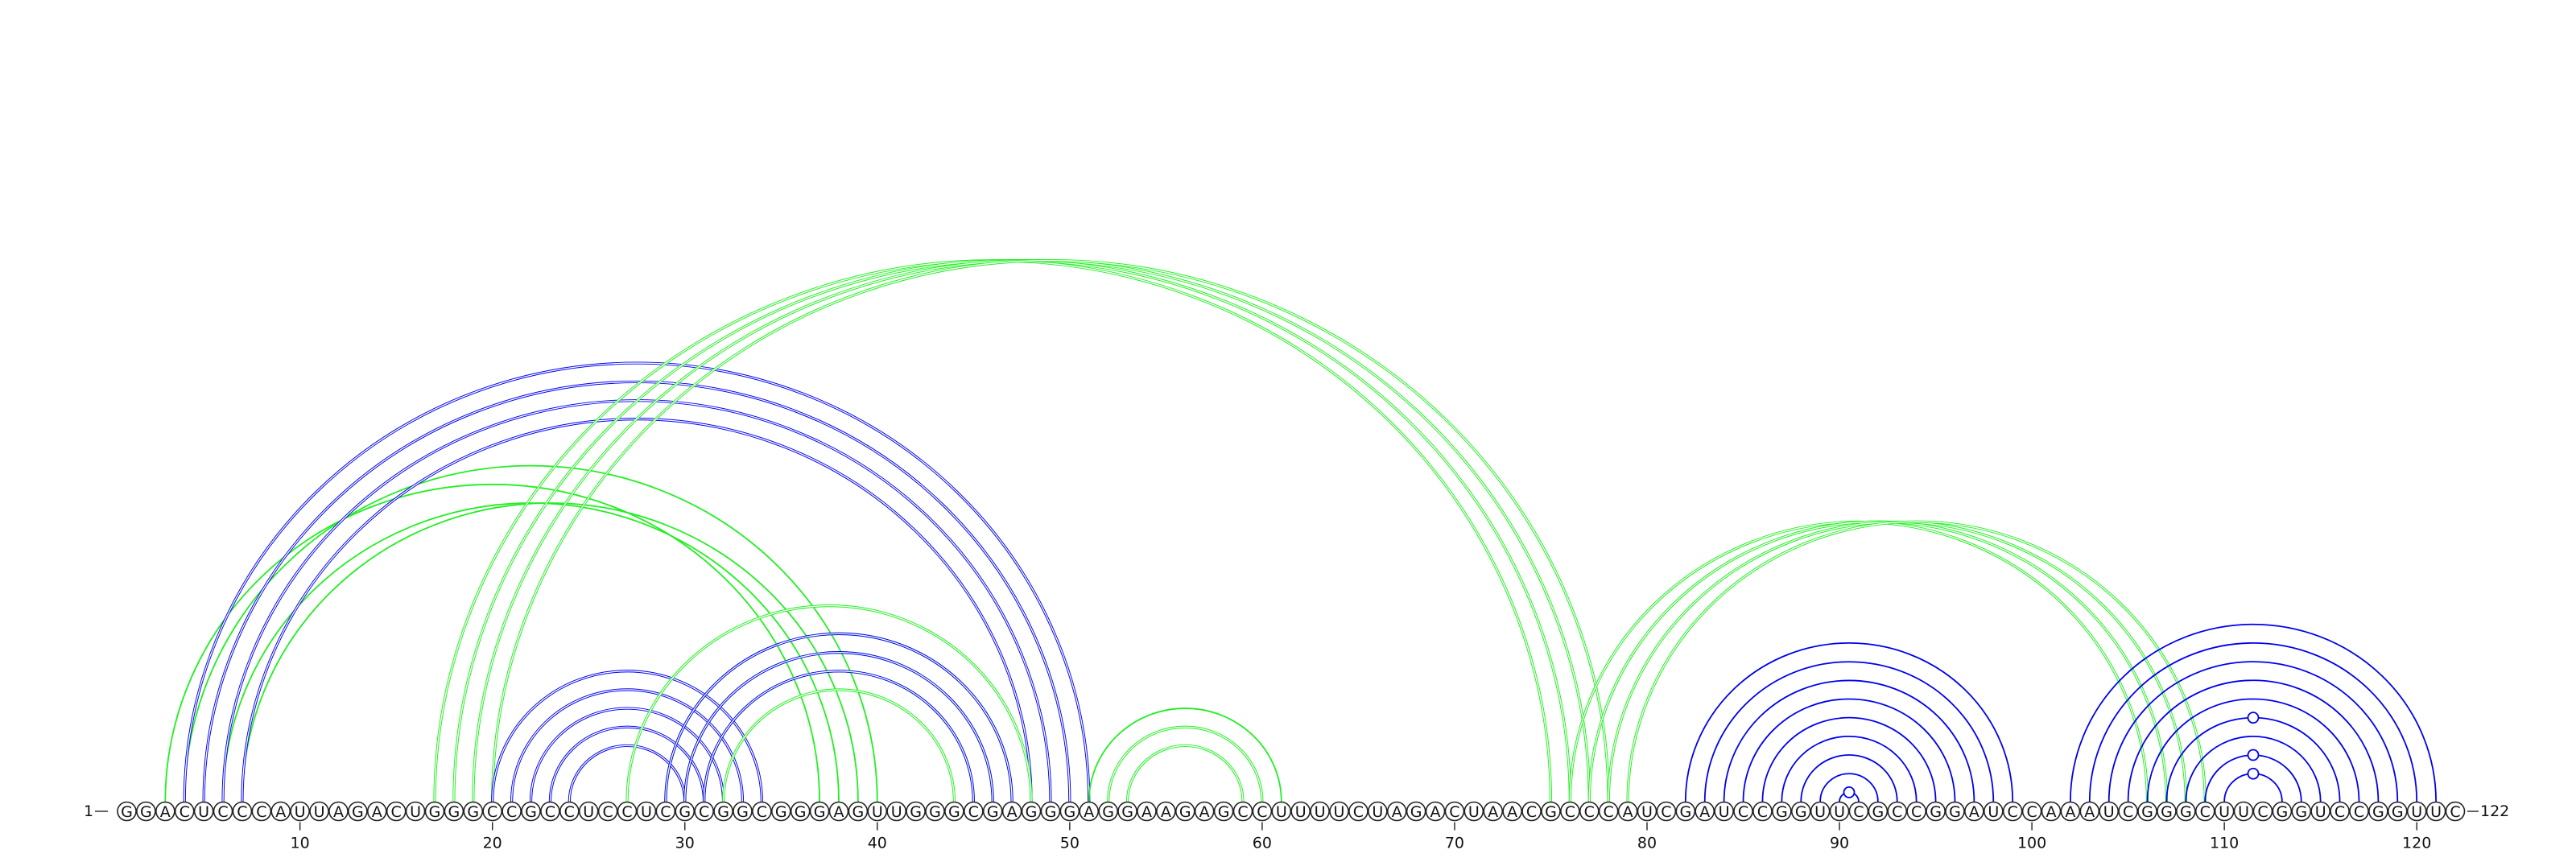 The image size is (2576, 858). I want to click on nucleotide-8: C, so click(261, 812).